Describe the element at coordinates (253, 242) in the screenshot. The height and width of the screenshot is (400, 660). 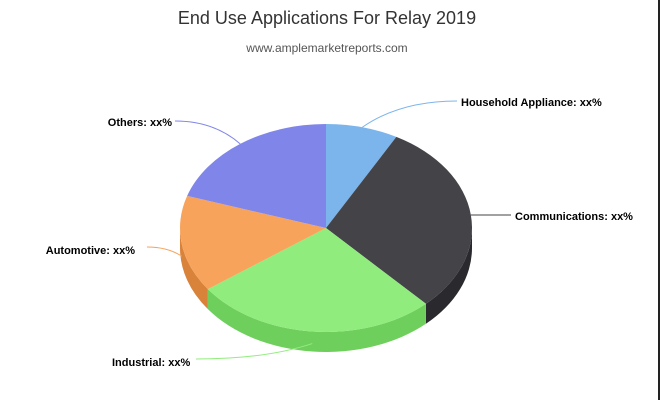
I see `slice-automotive` at that location.